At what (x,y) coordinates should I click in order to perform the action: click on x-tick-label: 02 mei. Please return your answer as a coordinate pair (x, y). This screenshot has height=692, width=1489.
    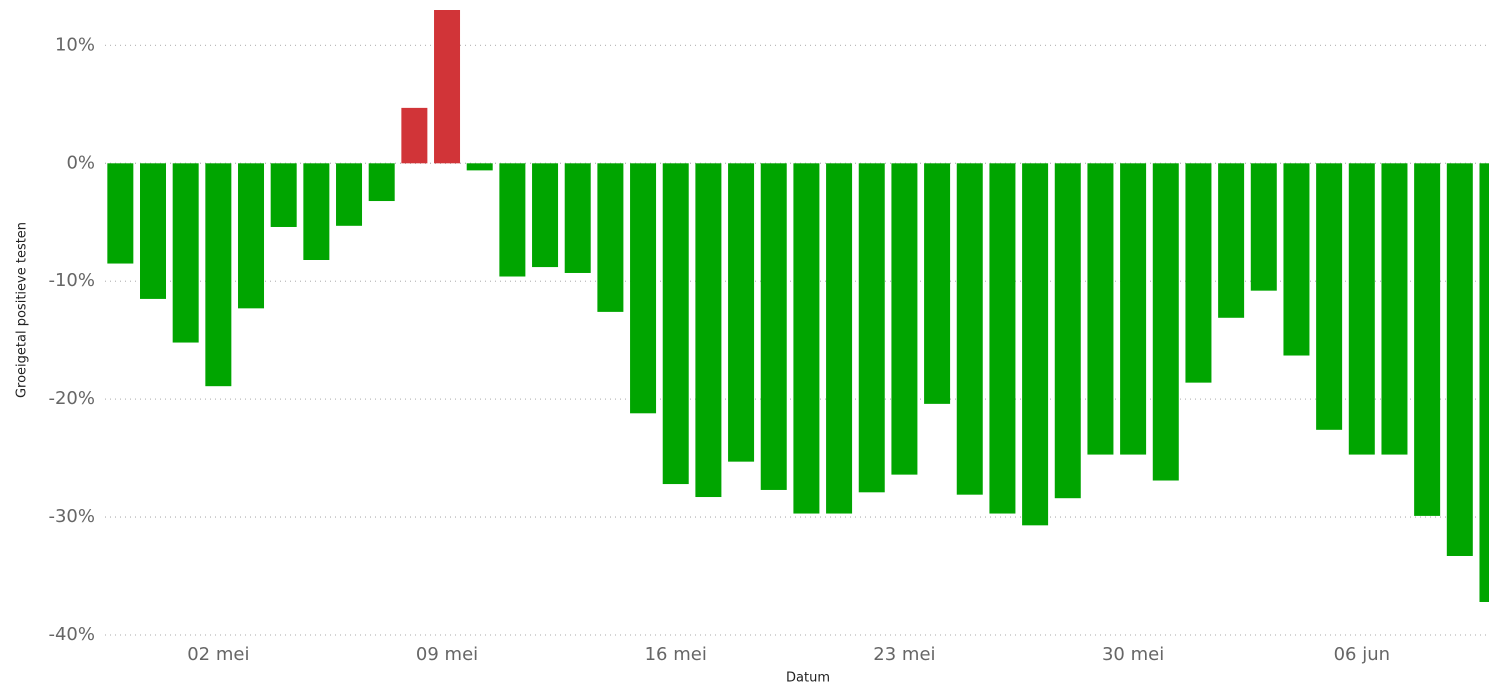
    Looking at the image, I should click on (218, 654).